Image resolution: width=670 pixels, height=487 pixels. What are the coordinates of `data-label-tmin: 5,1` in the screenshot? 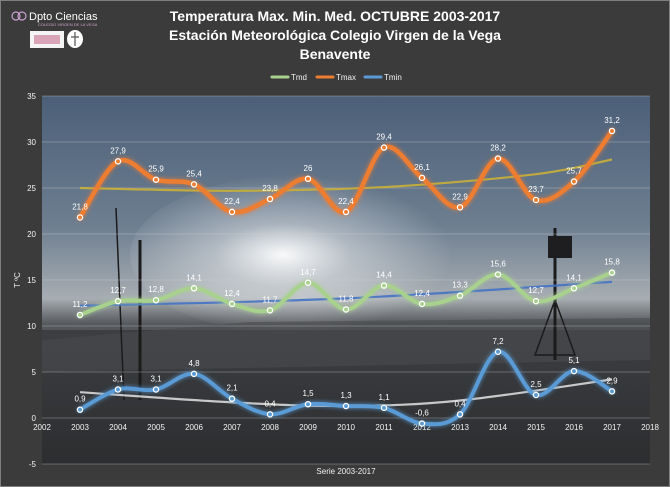 It's located at (574, 360).